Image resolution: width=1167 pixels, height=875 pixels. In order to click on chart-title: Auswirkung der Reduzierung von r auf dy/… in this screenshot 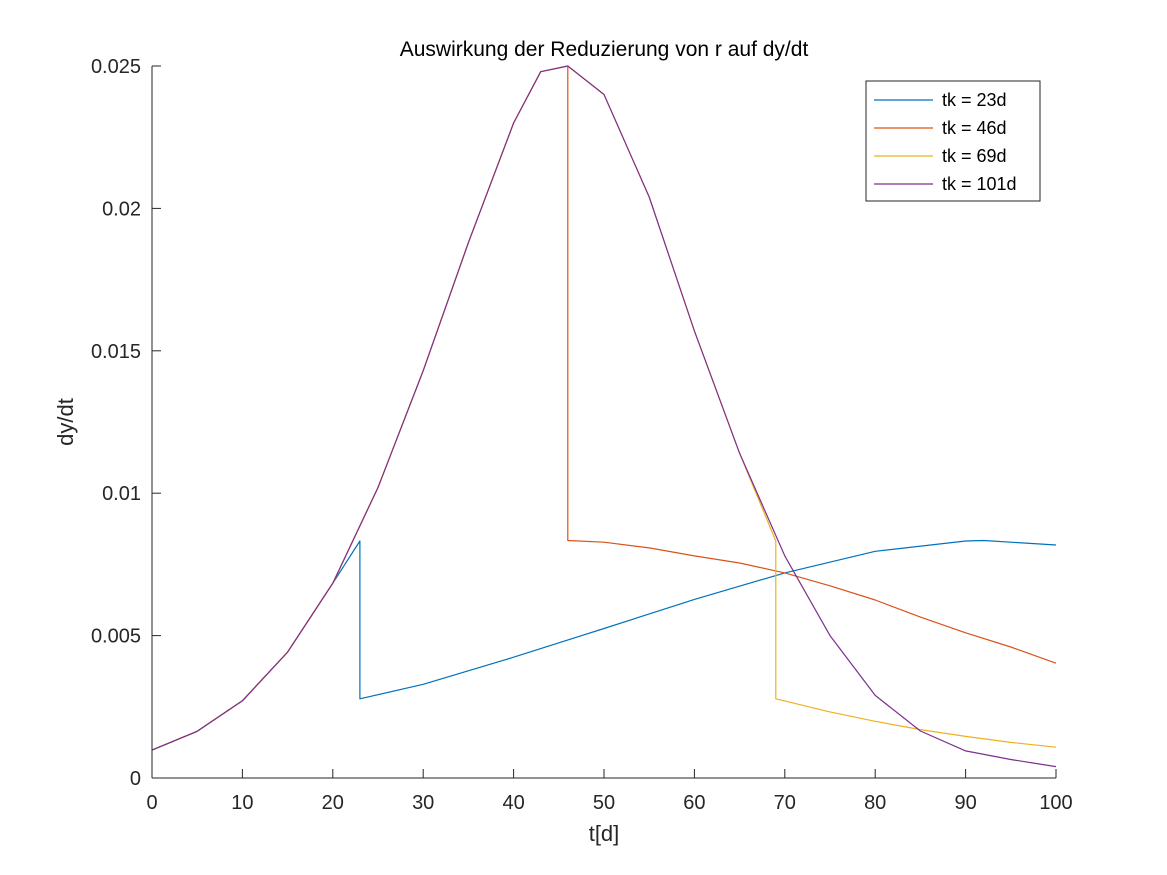, I will do `click(604, 49)`.